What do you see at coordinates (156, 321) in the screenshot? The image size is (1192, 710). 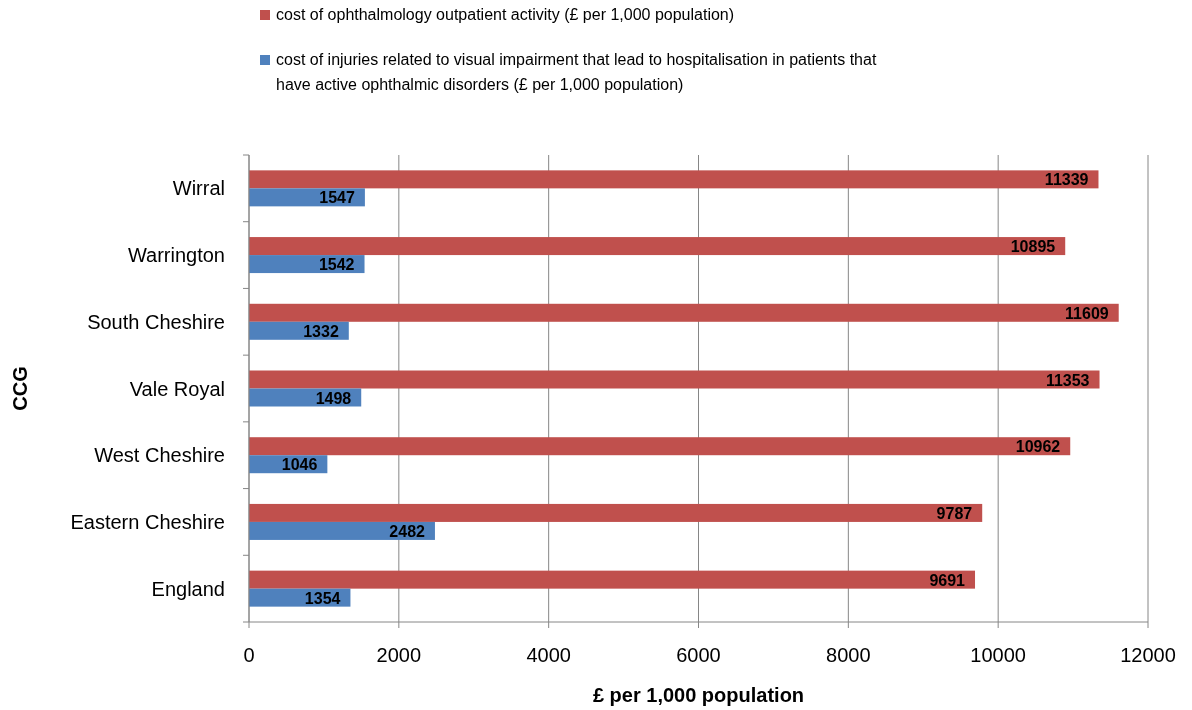 I see `y-tick-label: South Cheshire` at bounding box center [156, 321].